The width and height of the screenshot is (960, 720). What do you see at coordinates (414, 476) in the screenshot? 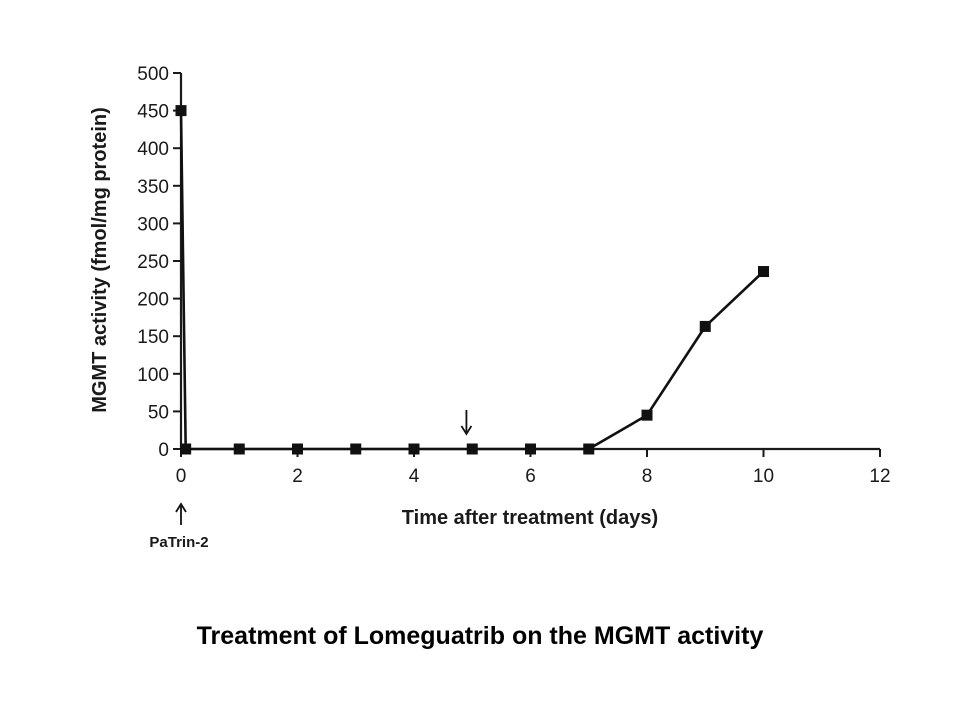
I see `x-tick-label: 4` at bounding box center [414, 476].